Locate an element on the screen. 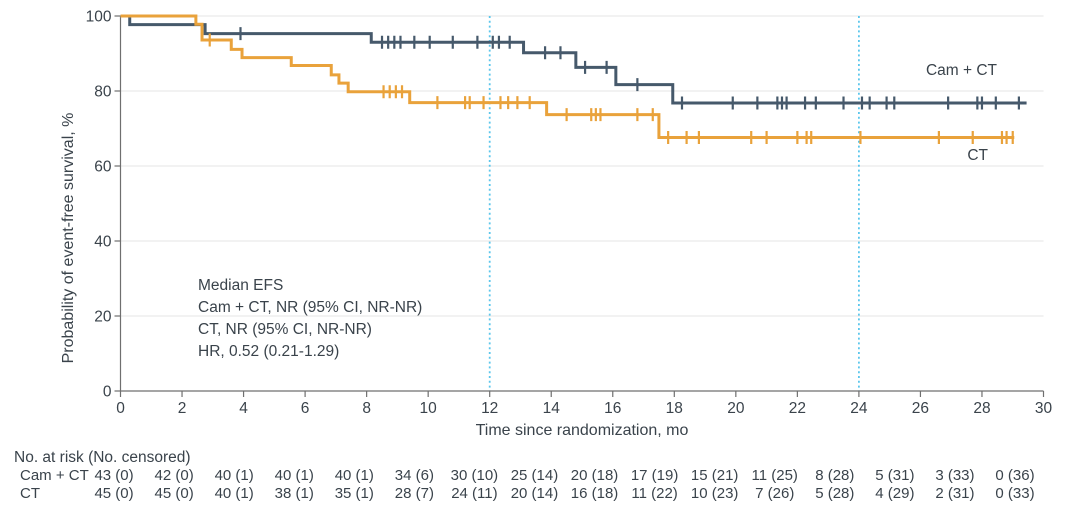 This screenshot has height=519, width=1080. risk-cell: 10 (23) is located at coordinates (714, 493).